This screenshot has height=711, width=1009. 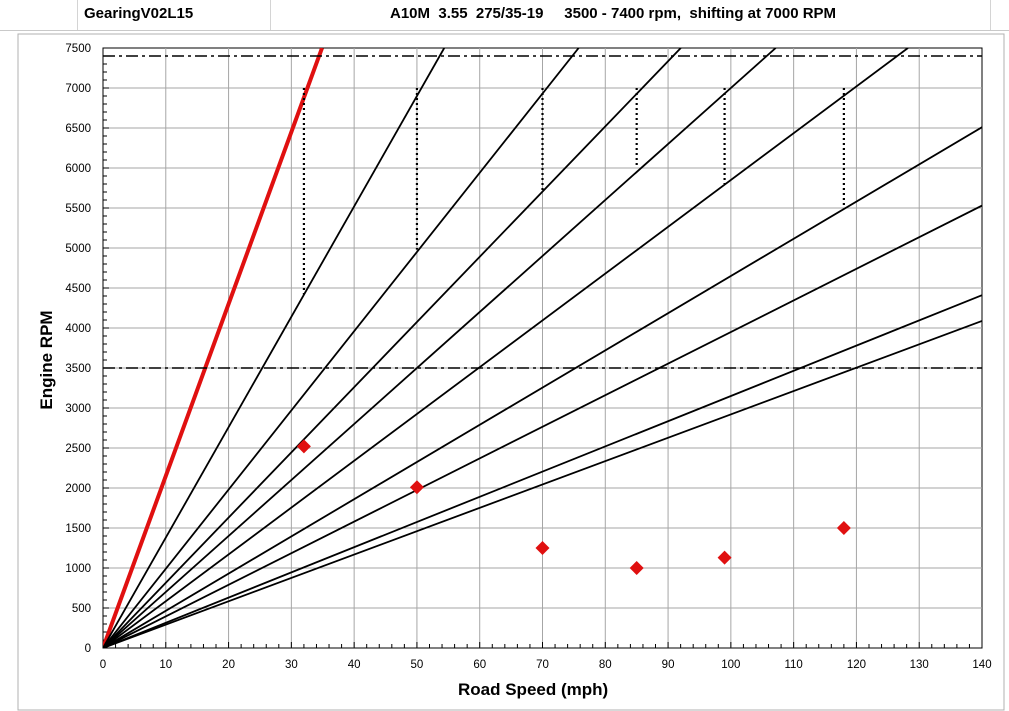 I want to click on x-tick-label: 80, so click(x=605, y=665).